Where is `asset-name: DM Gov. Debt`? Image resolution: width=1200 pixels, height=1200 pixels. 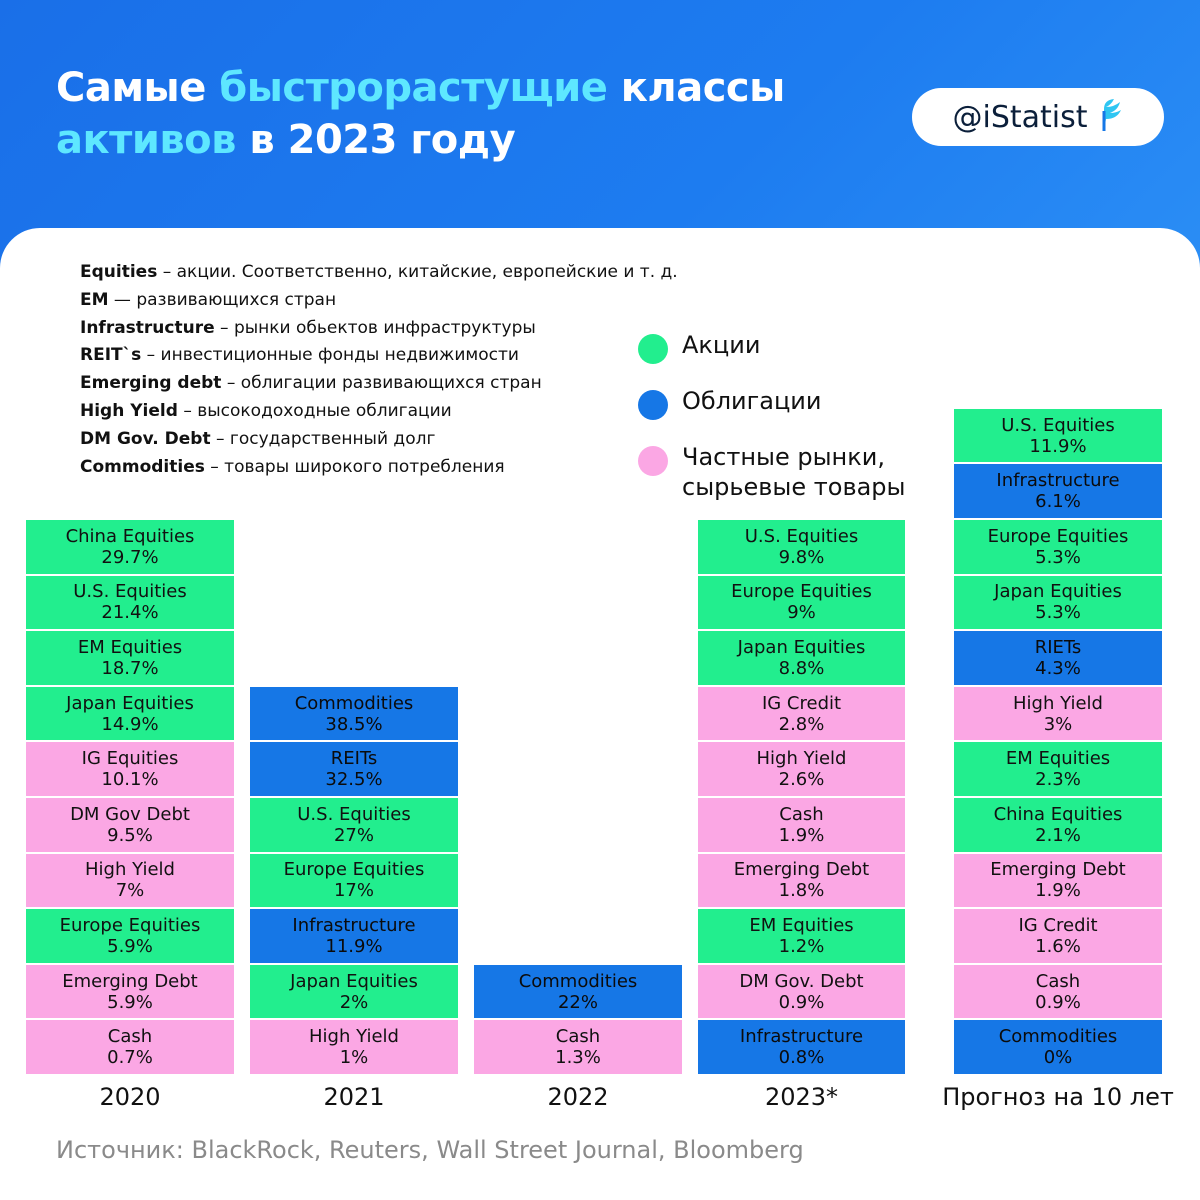 asset-name: DM Gov. Debt is located at coordinates (801, 981).